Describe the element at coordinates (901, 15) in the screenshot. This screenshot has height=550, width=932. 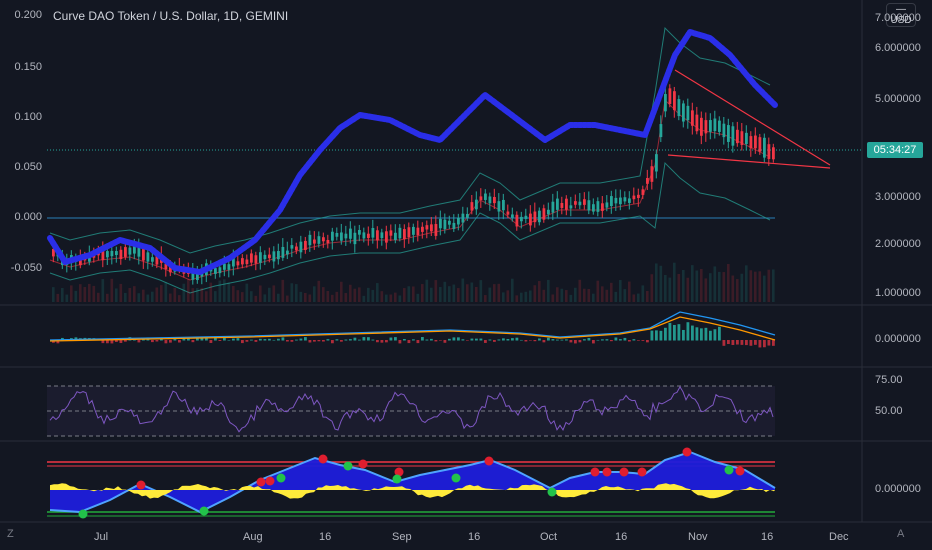
I see `currency-selector: — USD` at that location.